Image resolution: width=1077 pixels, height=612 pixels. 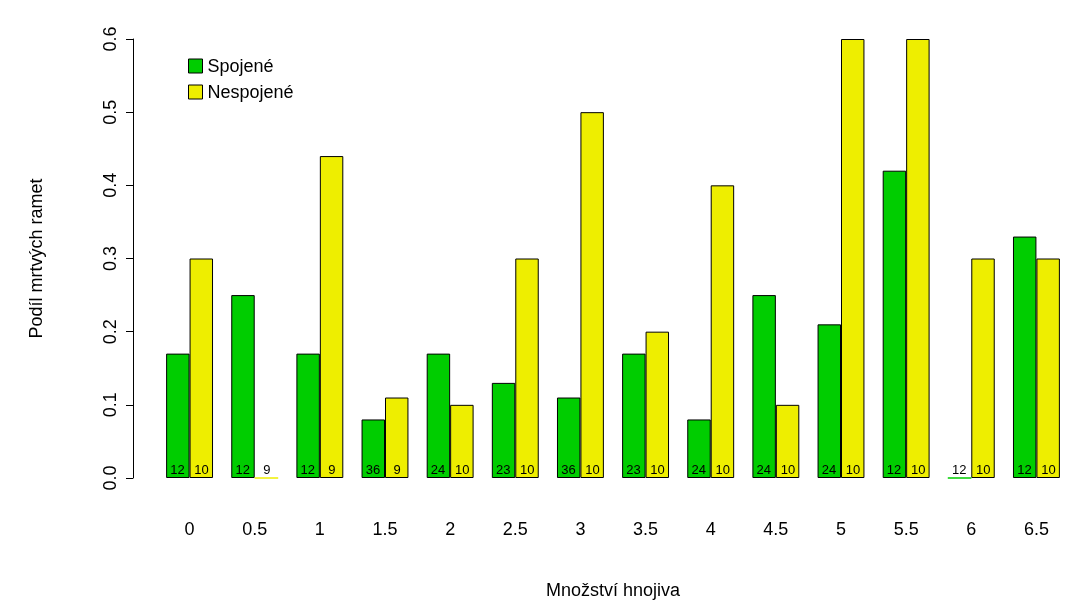 I want to click on x-tick-label: 5.5, so click(x=906, y=529).